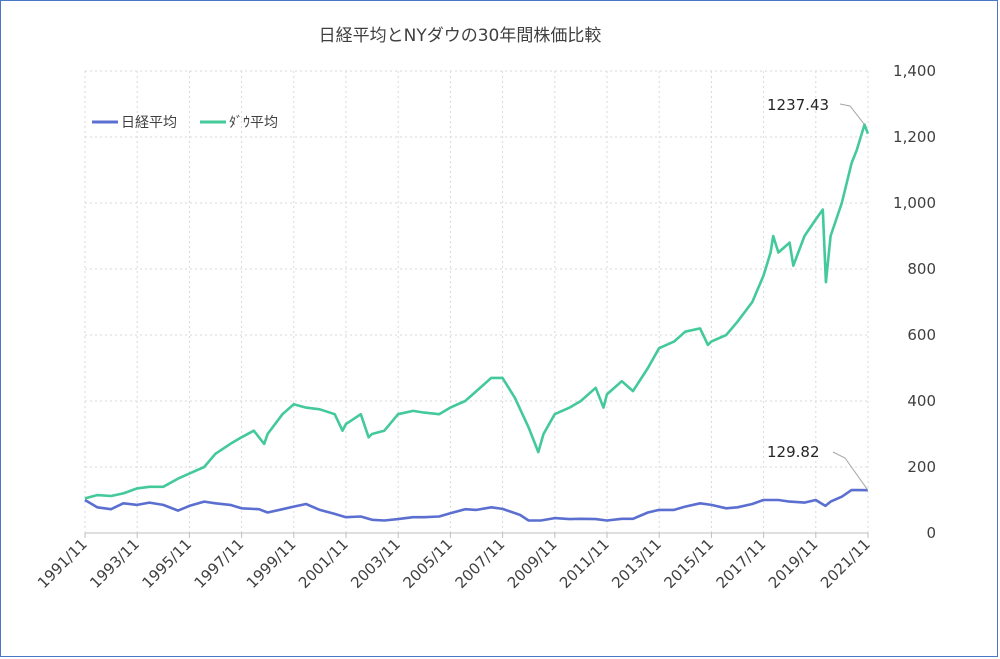 The height and width of the screenshot is (659, 1000). Describe the element at coordinates (921, 401) in the screenshot. I see `y-tick-label: 400` at that location.